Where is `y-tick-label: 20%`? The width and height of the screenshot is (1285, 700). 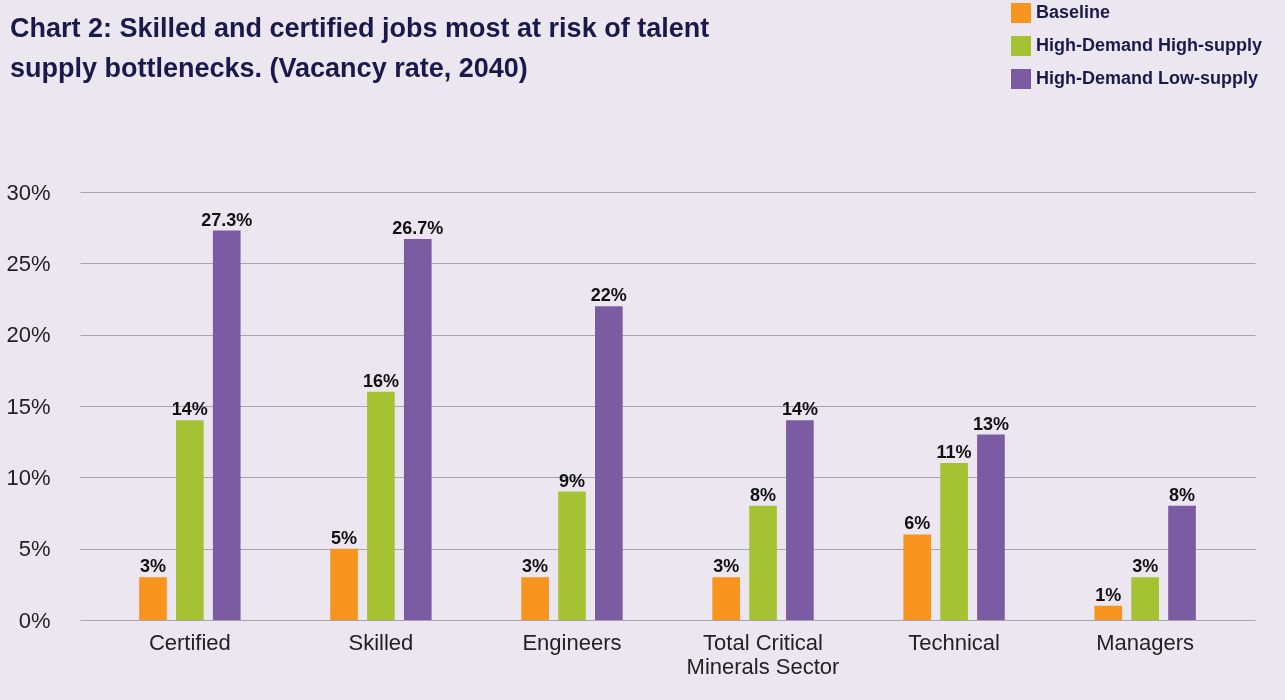
y-tick-label: 20% is located at coordinates (28, 335).